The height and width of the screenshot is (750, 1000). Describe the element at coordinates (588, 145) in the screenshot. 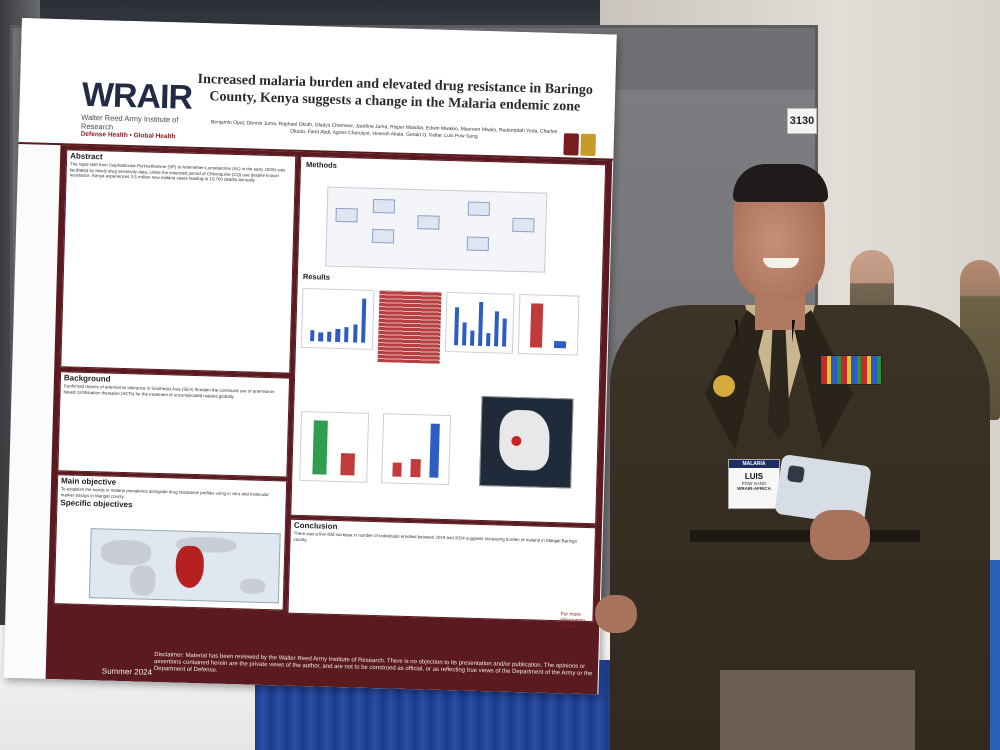

I see `unit-insignia-icon` at that location.